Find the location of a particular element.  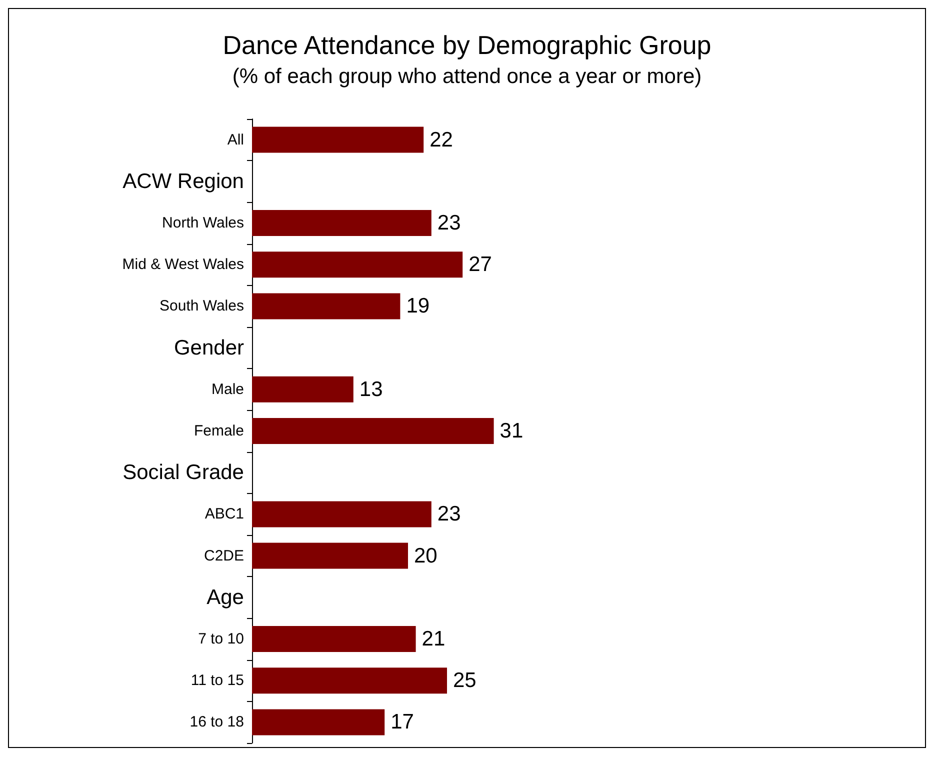

y-tick-label: Female is located at coordinates (219, 431).